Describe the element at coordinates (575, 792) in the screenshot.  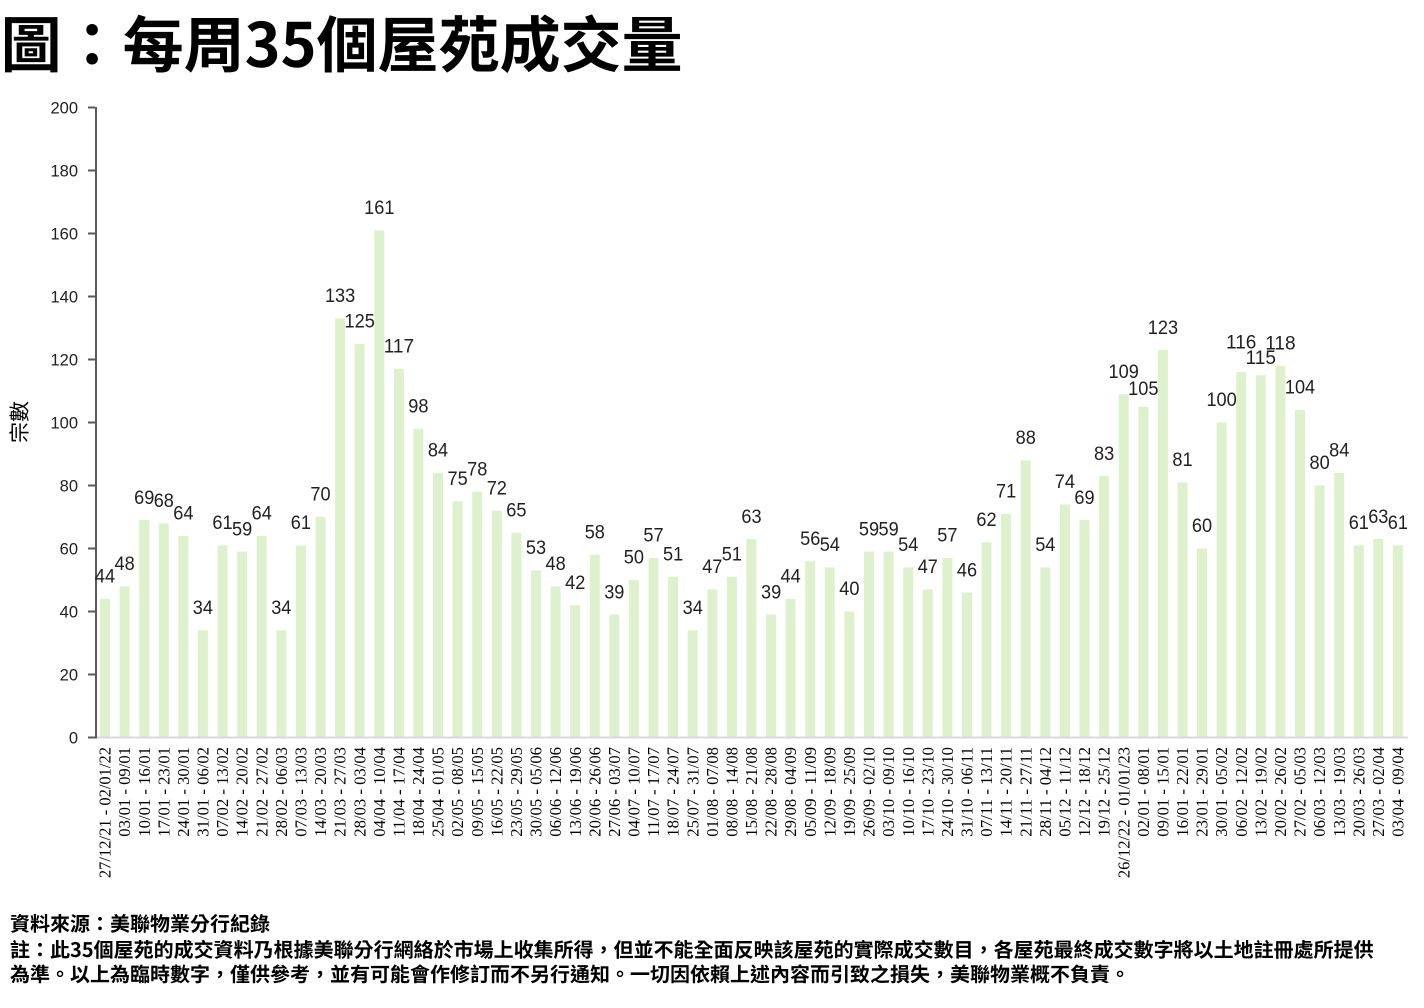
I see `svg-text: 13/06 - 19/06` at that location.